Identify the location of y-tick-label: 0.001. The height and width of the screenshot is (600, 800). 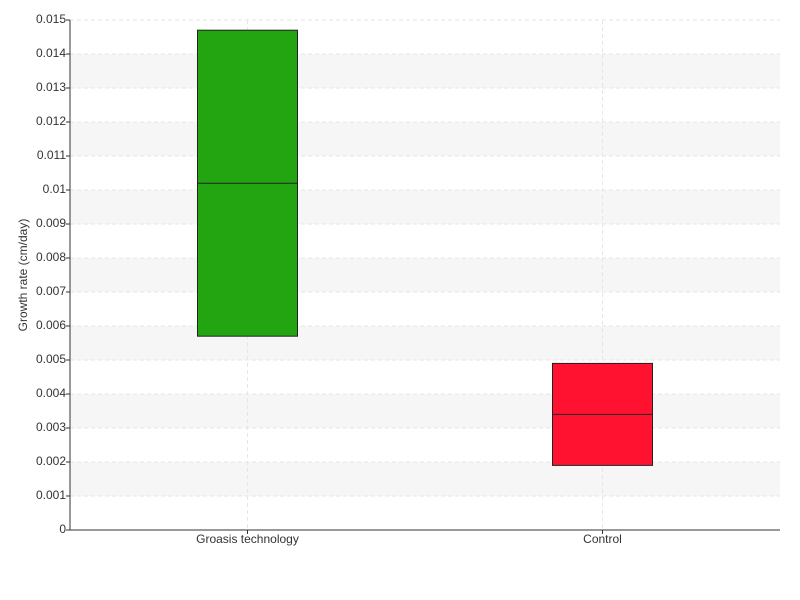
(51, 495).